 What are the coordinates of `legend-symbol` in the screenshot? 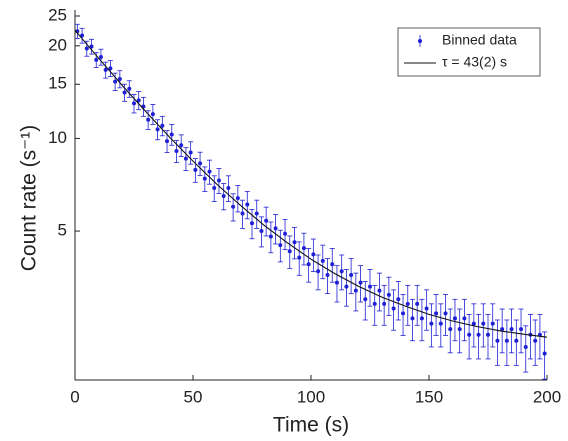 It's located at (420, 41).